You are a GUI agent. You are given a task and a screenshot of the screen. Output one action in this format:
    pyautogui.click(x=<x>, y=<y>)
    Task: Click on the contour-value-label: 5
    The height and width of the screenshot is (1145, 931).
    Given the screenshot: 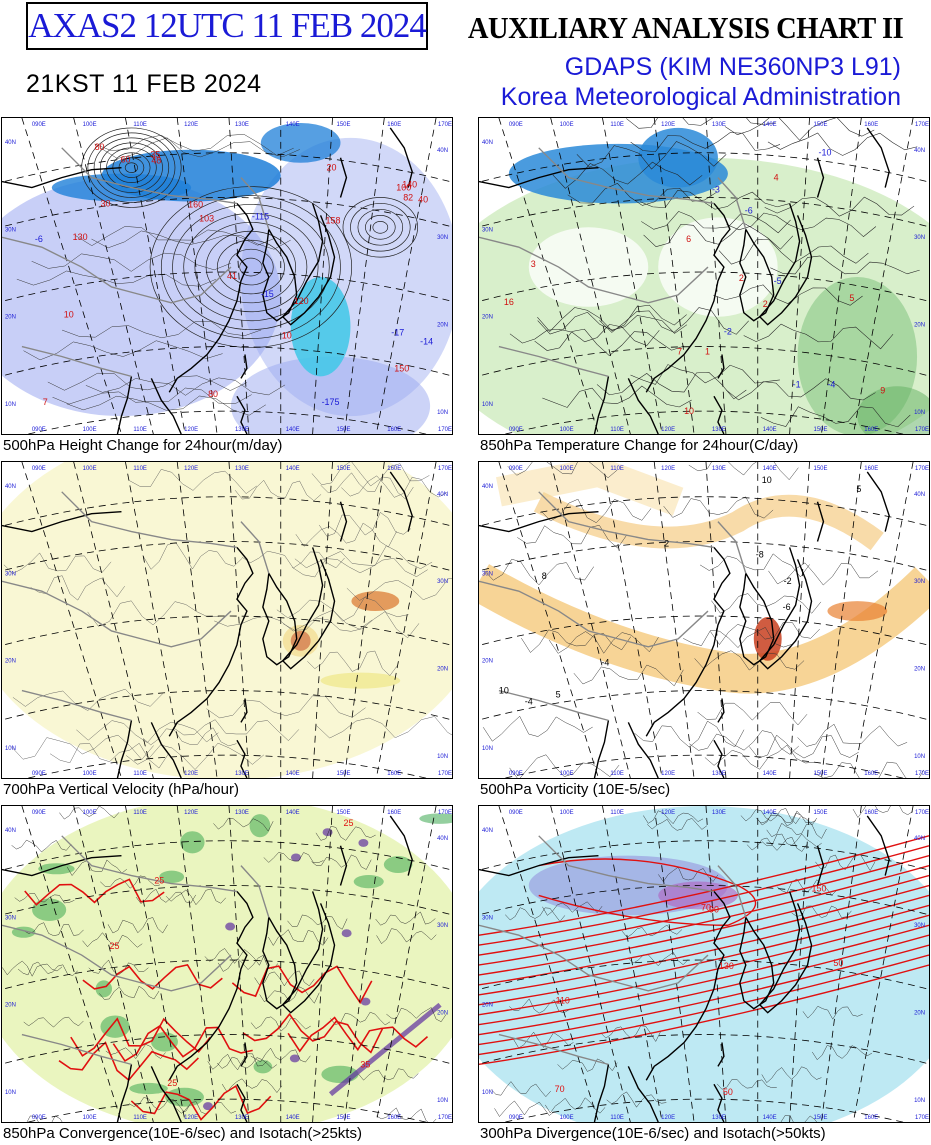 What is the action you would take?
    pyautogui.click(x=558, y=695)
    